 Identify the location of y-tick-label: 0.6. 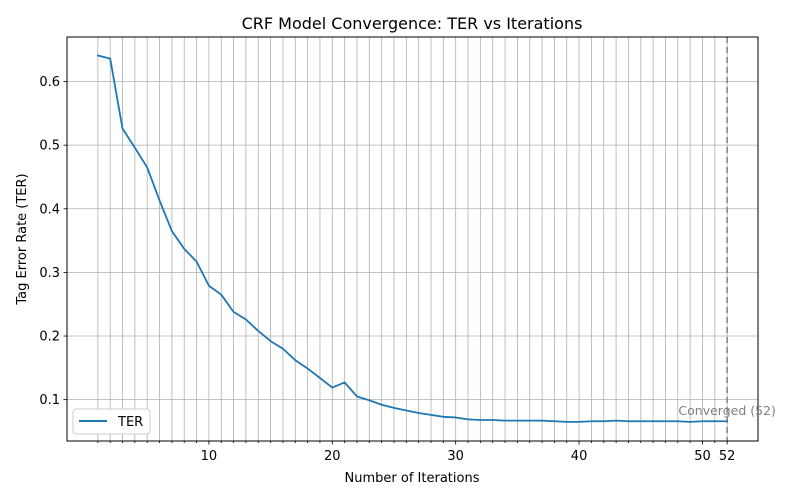
(49, 82).